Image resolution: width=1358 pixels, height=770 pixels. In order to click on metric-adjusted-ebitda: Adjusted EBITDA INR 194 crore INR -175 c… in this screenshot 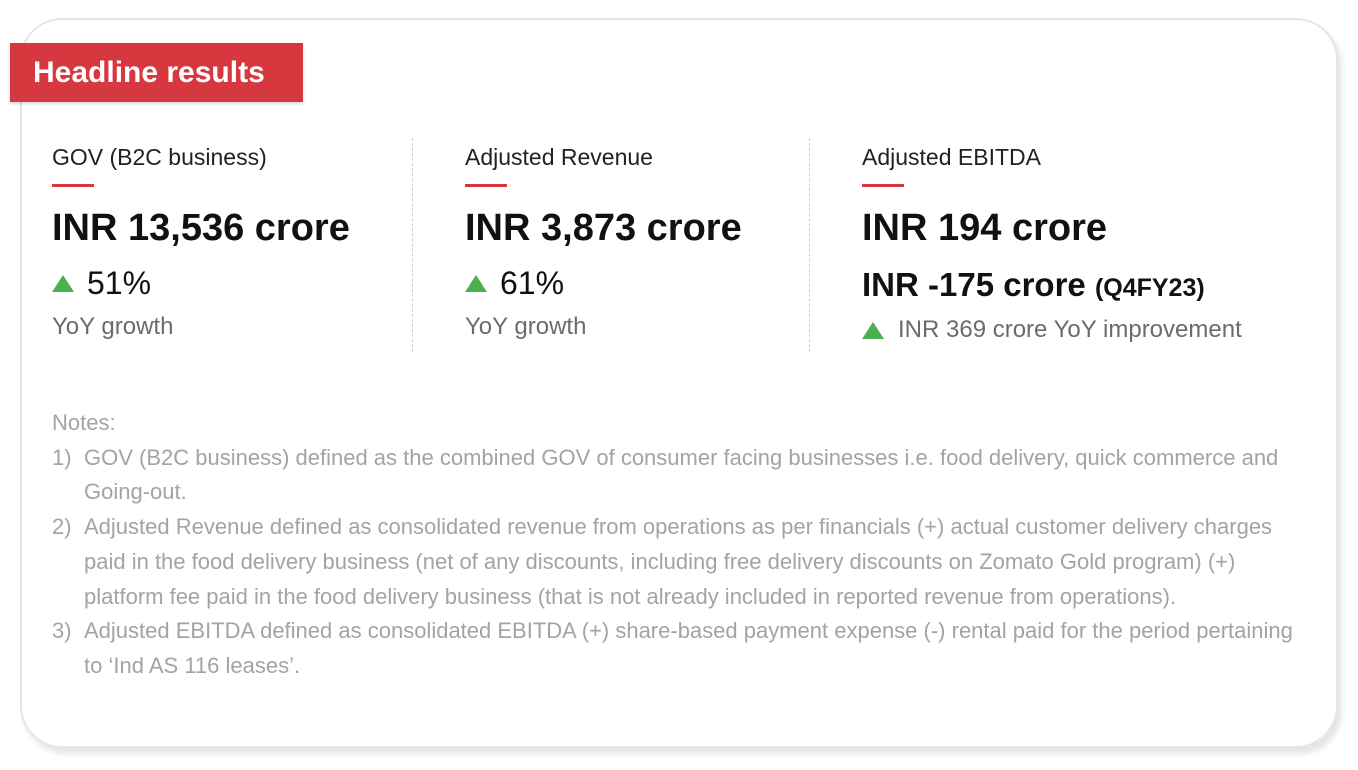, I will do `click(1052, 243)`.